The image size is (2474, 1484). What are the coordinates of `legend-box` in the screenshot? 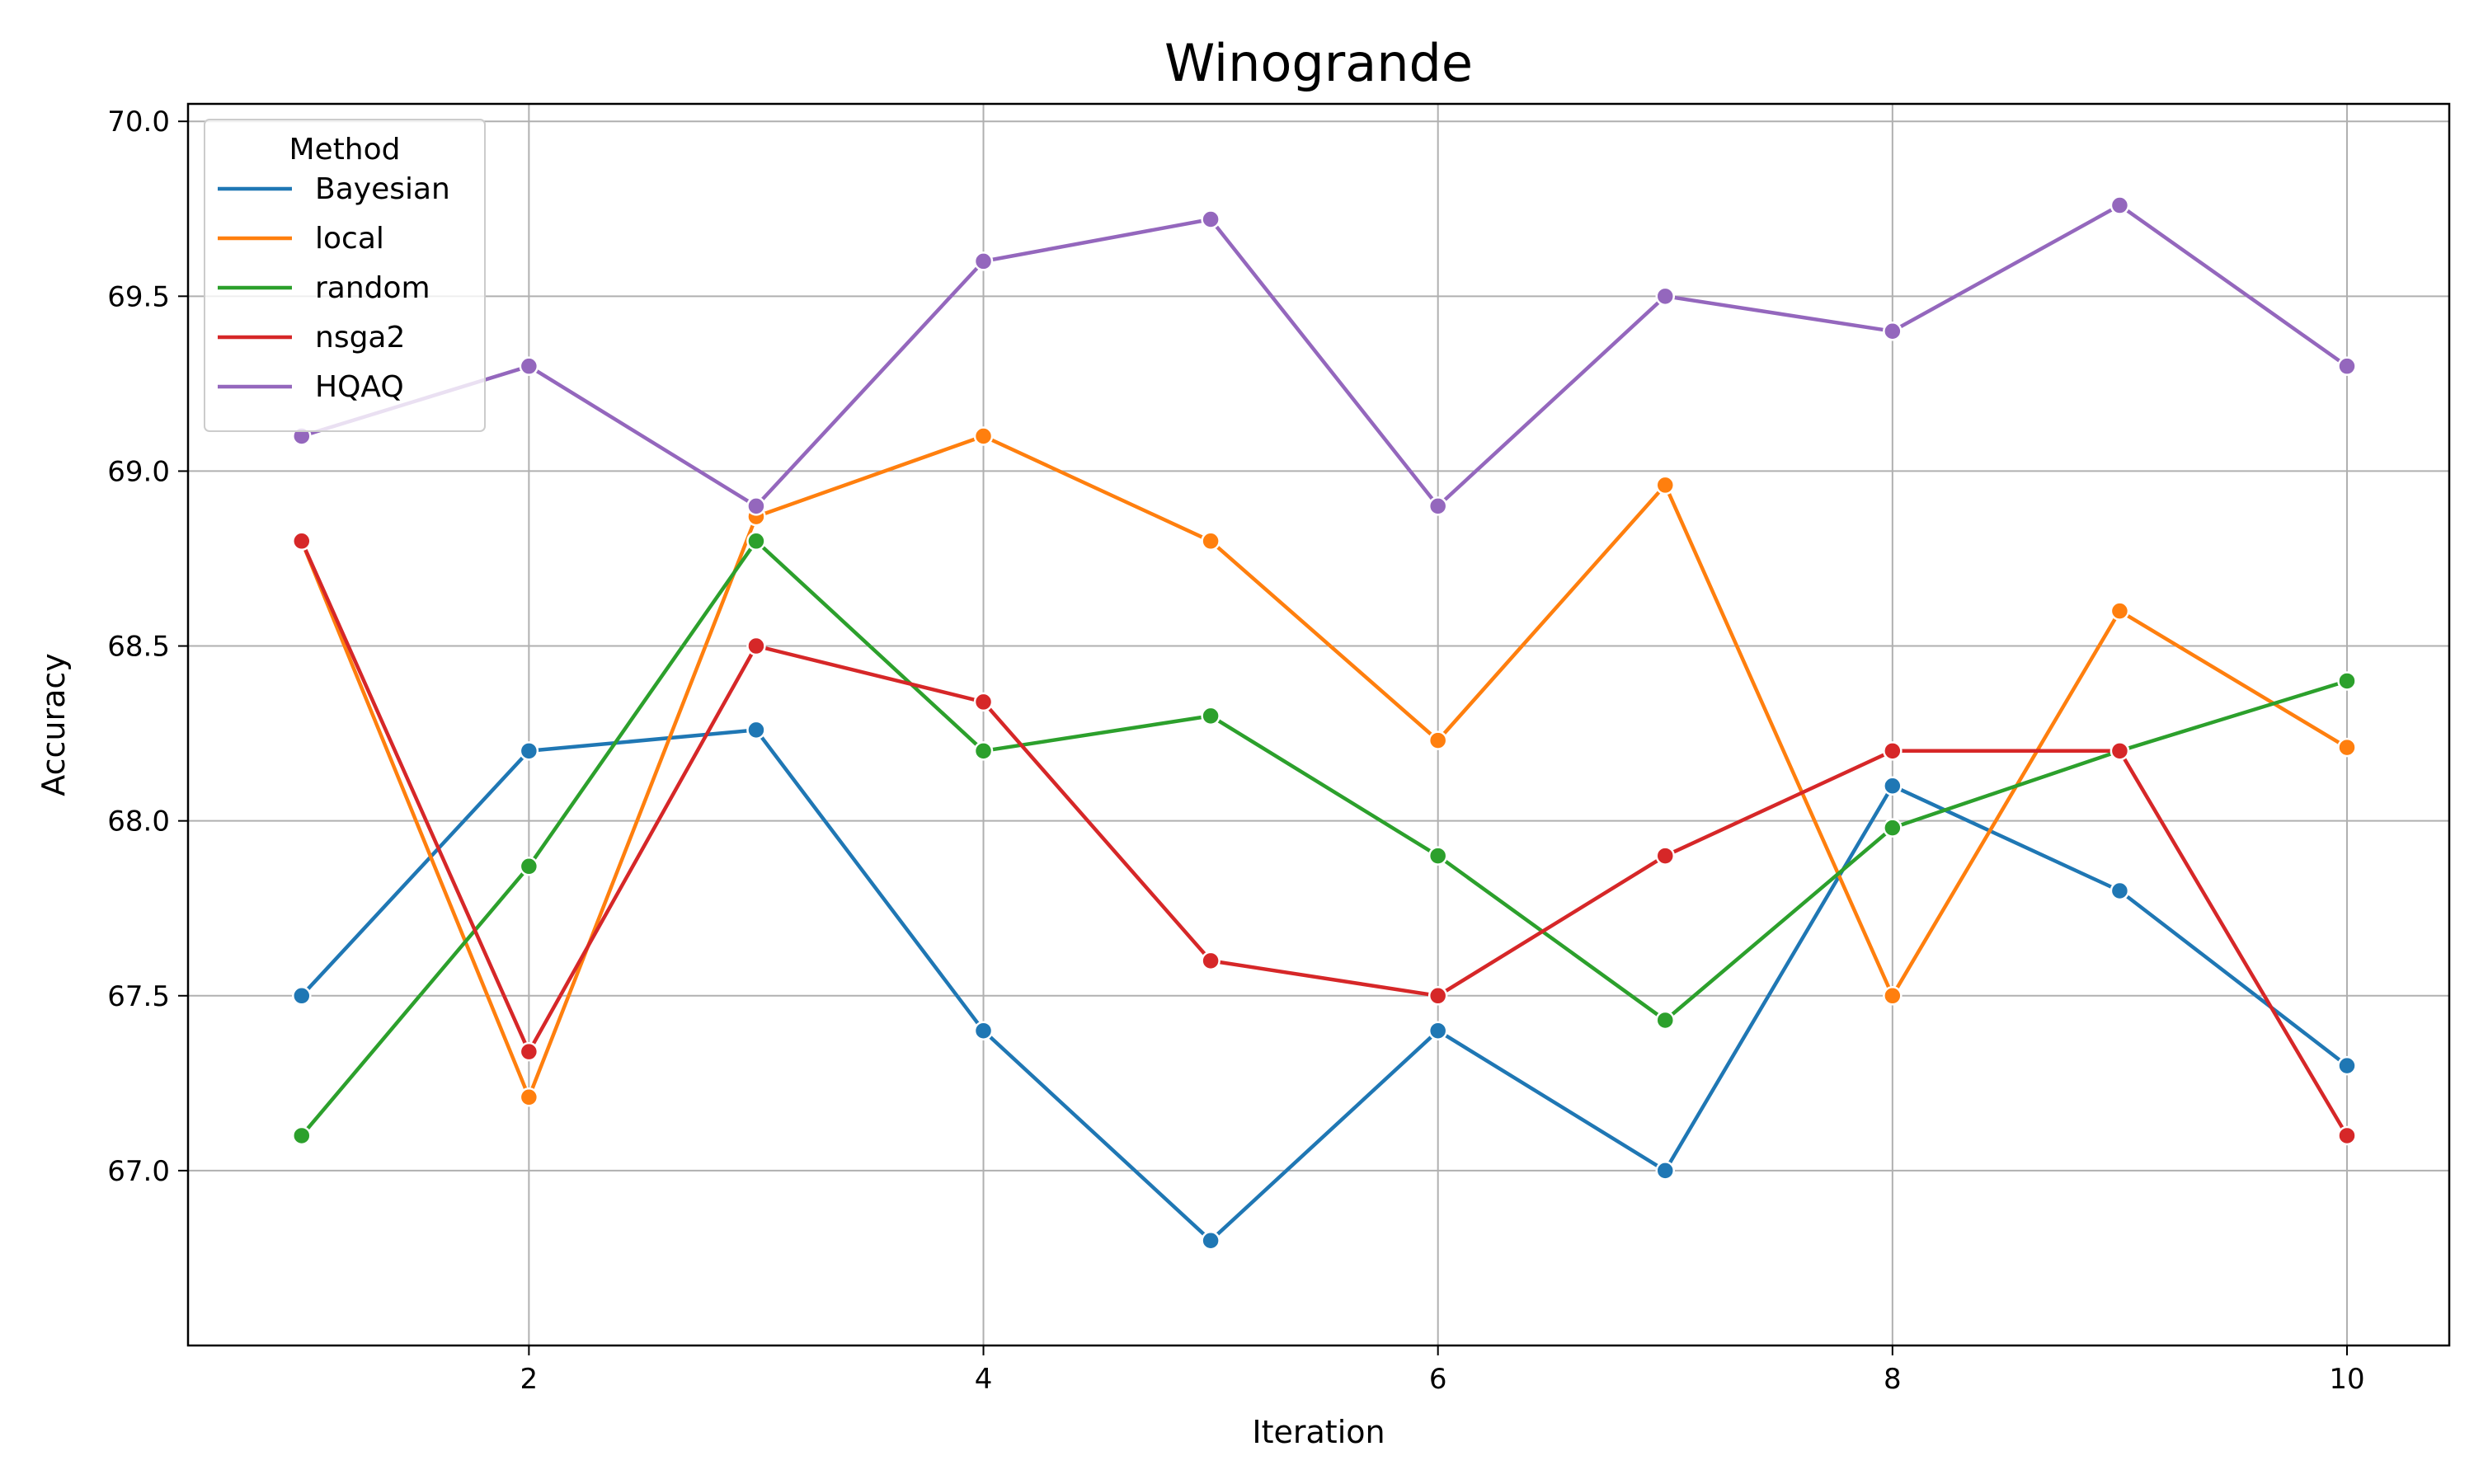 It's located at (345, 275).